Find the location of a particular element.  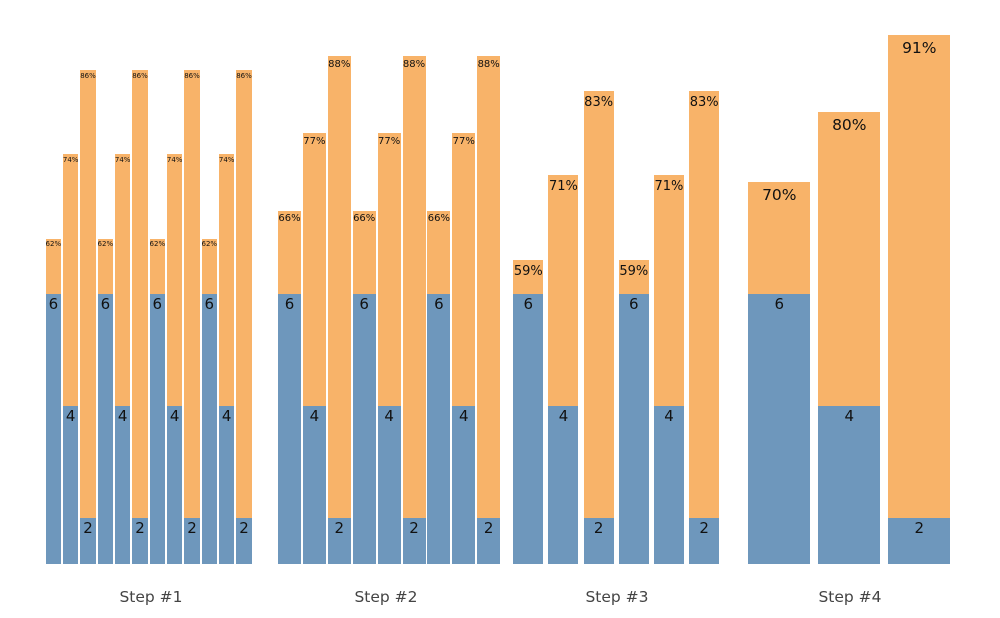

stacked-bar-step3-2: 71% 4 is located at coordinates (563, 369).